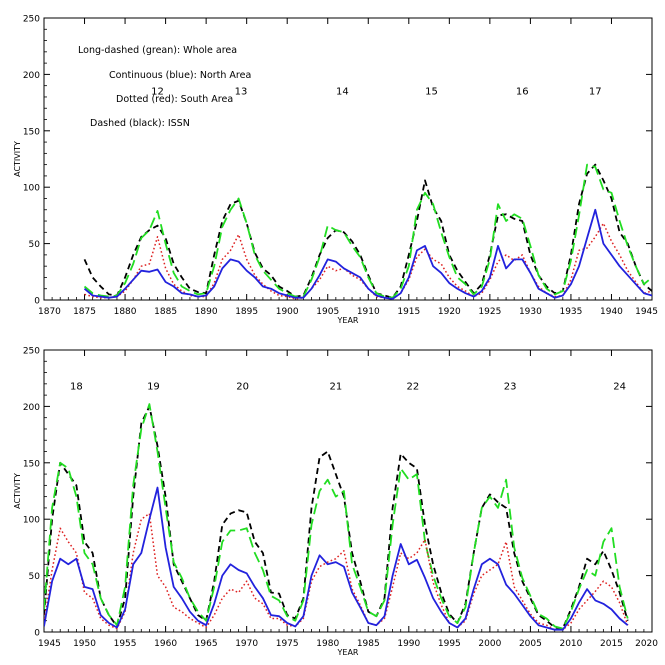  I want to click on legend-whole-area: Long-dashed (grean): Whole area, so click(157, 50).